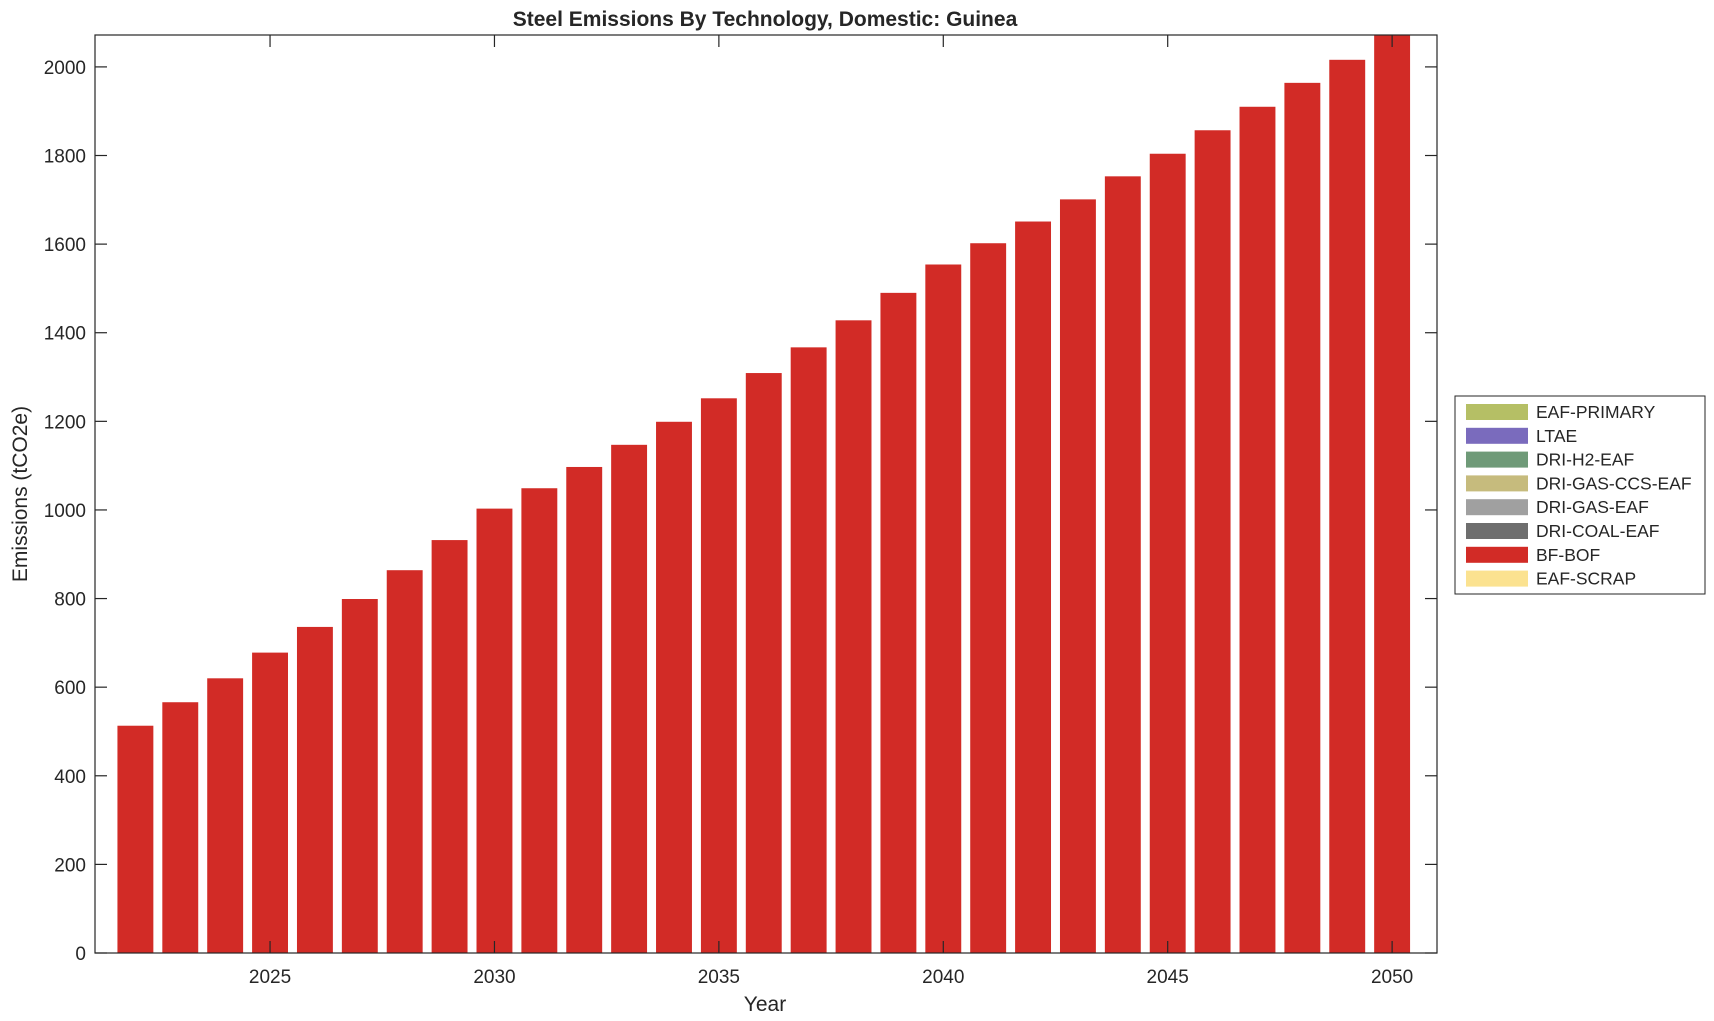  I want to click on bar-bf-bof-2047, so click(1257, 529).